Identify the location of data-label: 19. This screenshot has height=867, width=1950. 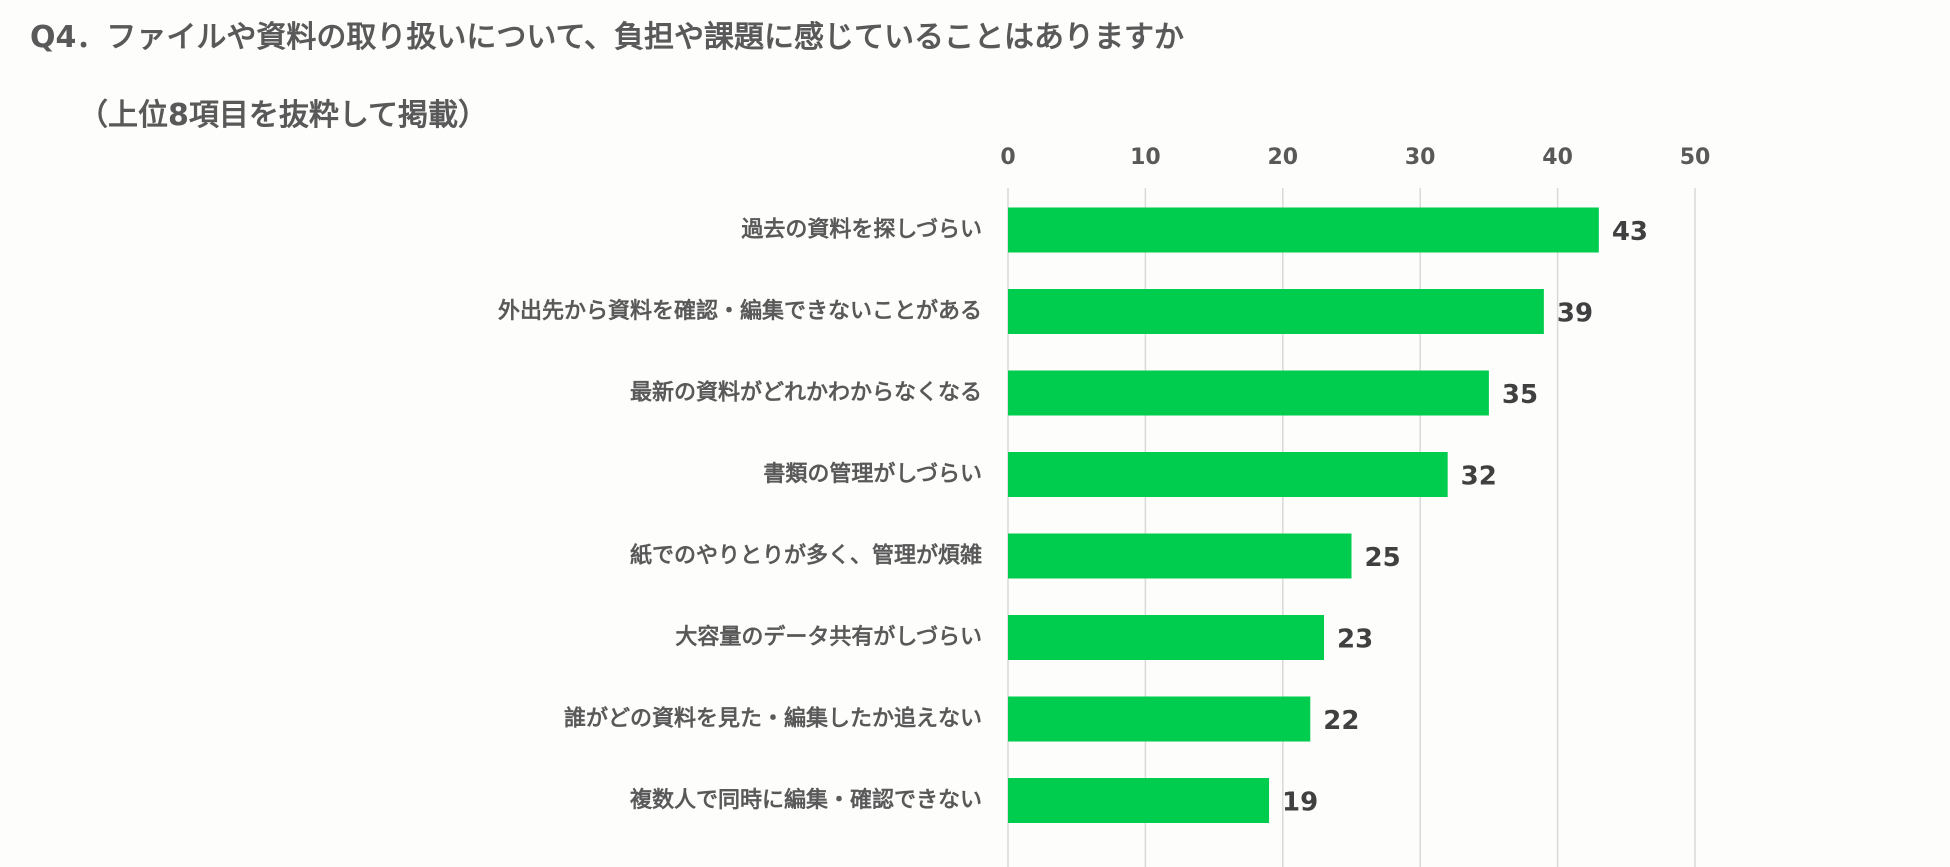
(1300, 803).